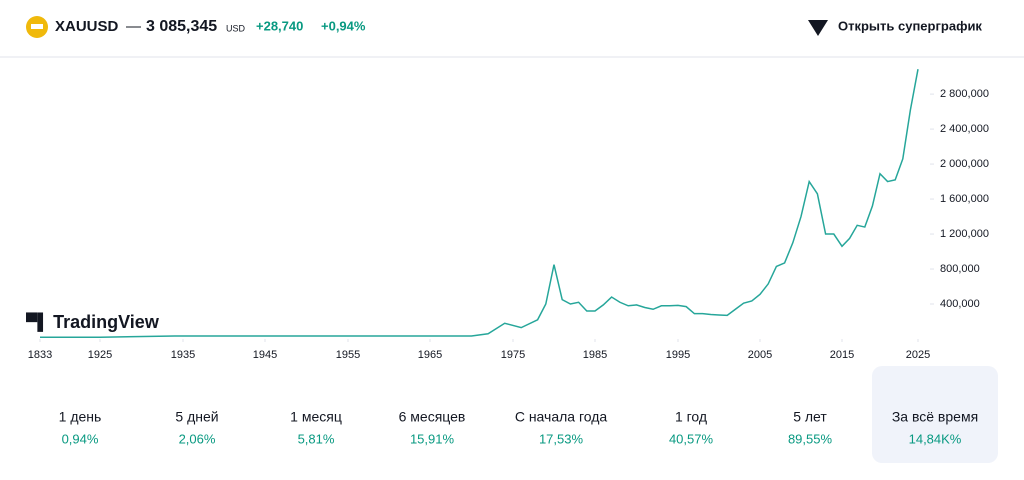 The height and width of the screenshot is (480, 1024). What do you see at coordinates (343, 25) in the screenshot?
I see `change-pct: +0,94%` at bounding box center [343, 25].